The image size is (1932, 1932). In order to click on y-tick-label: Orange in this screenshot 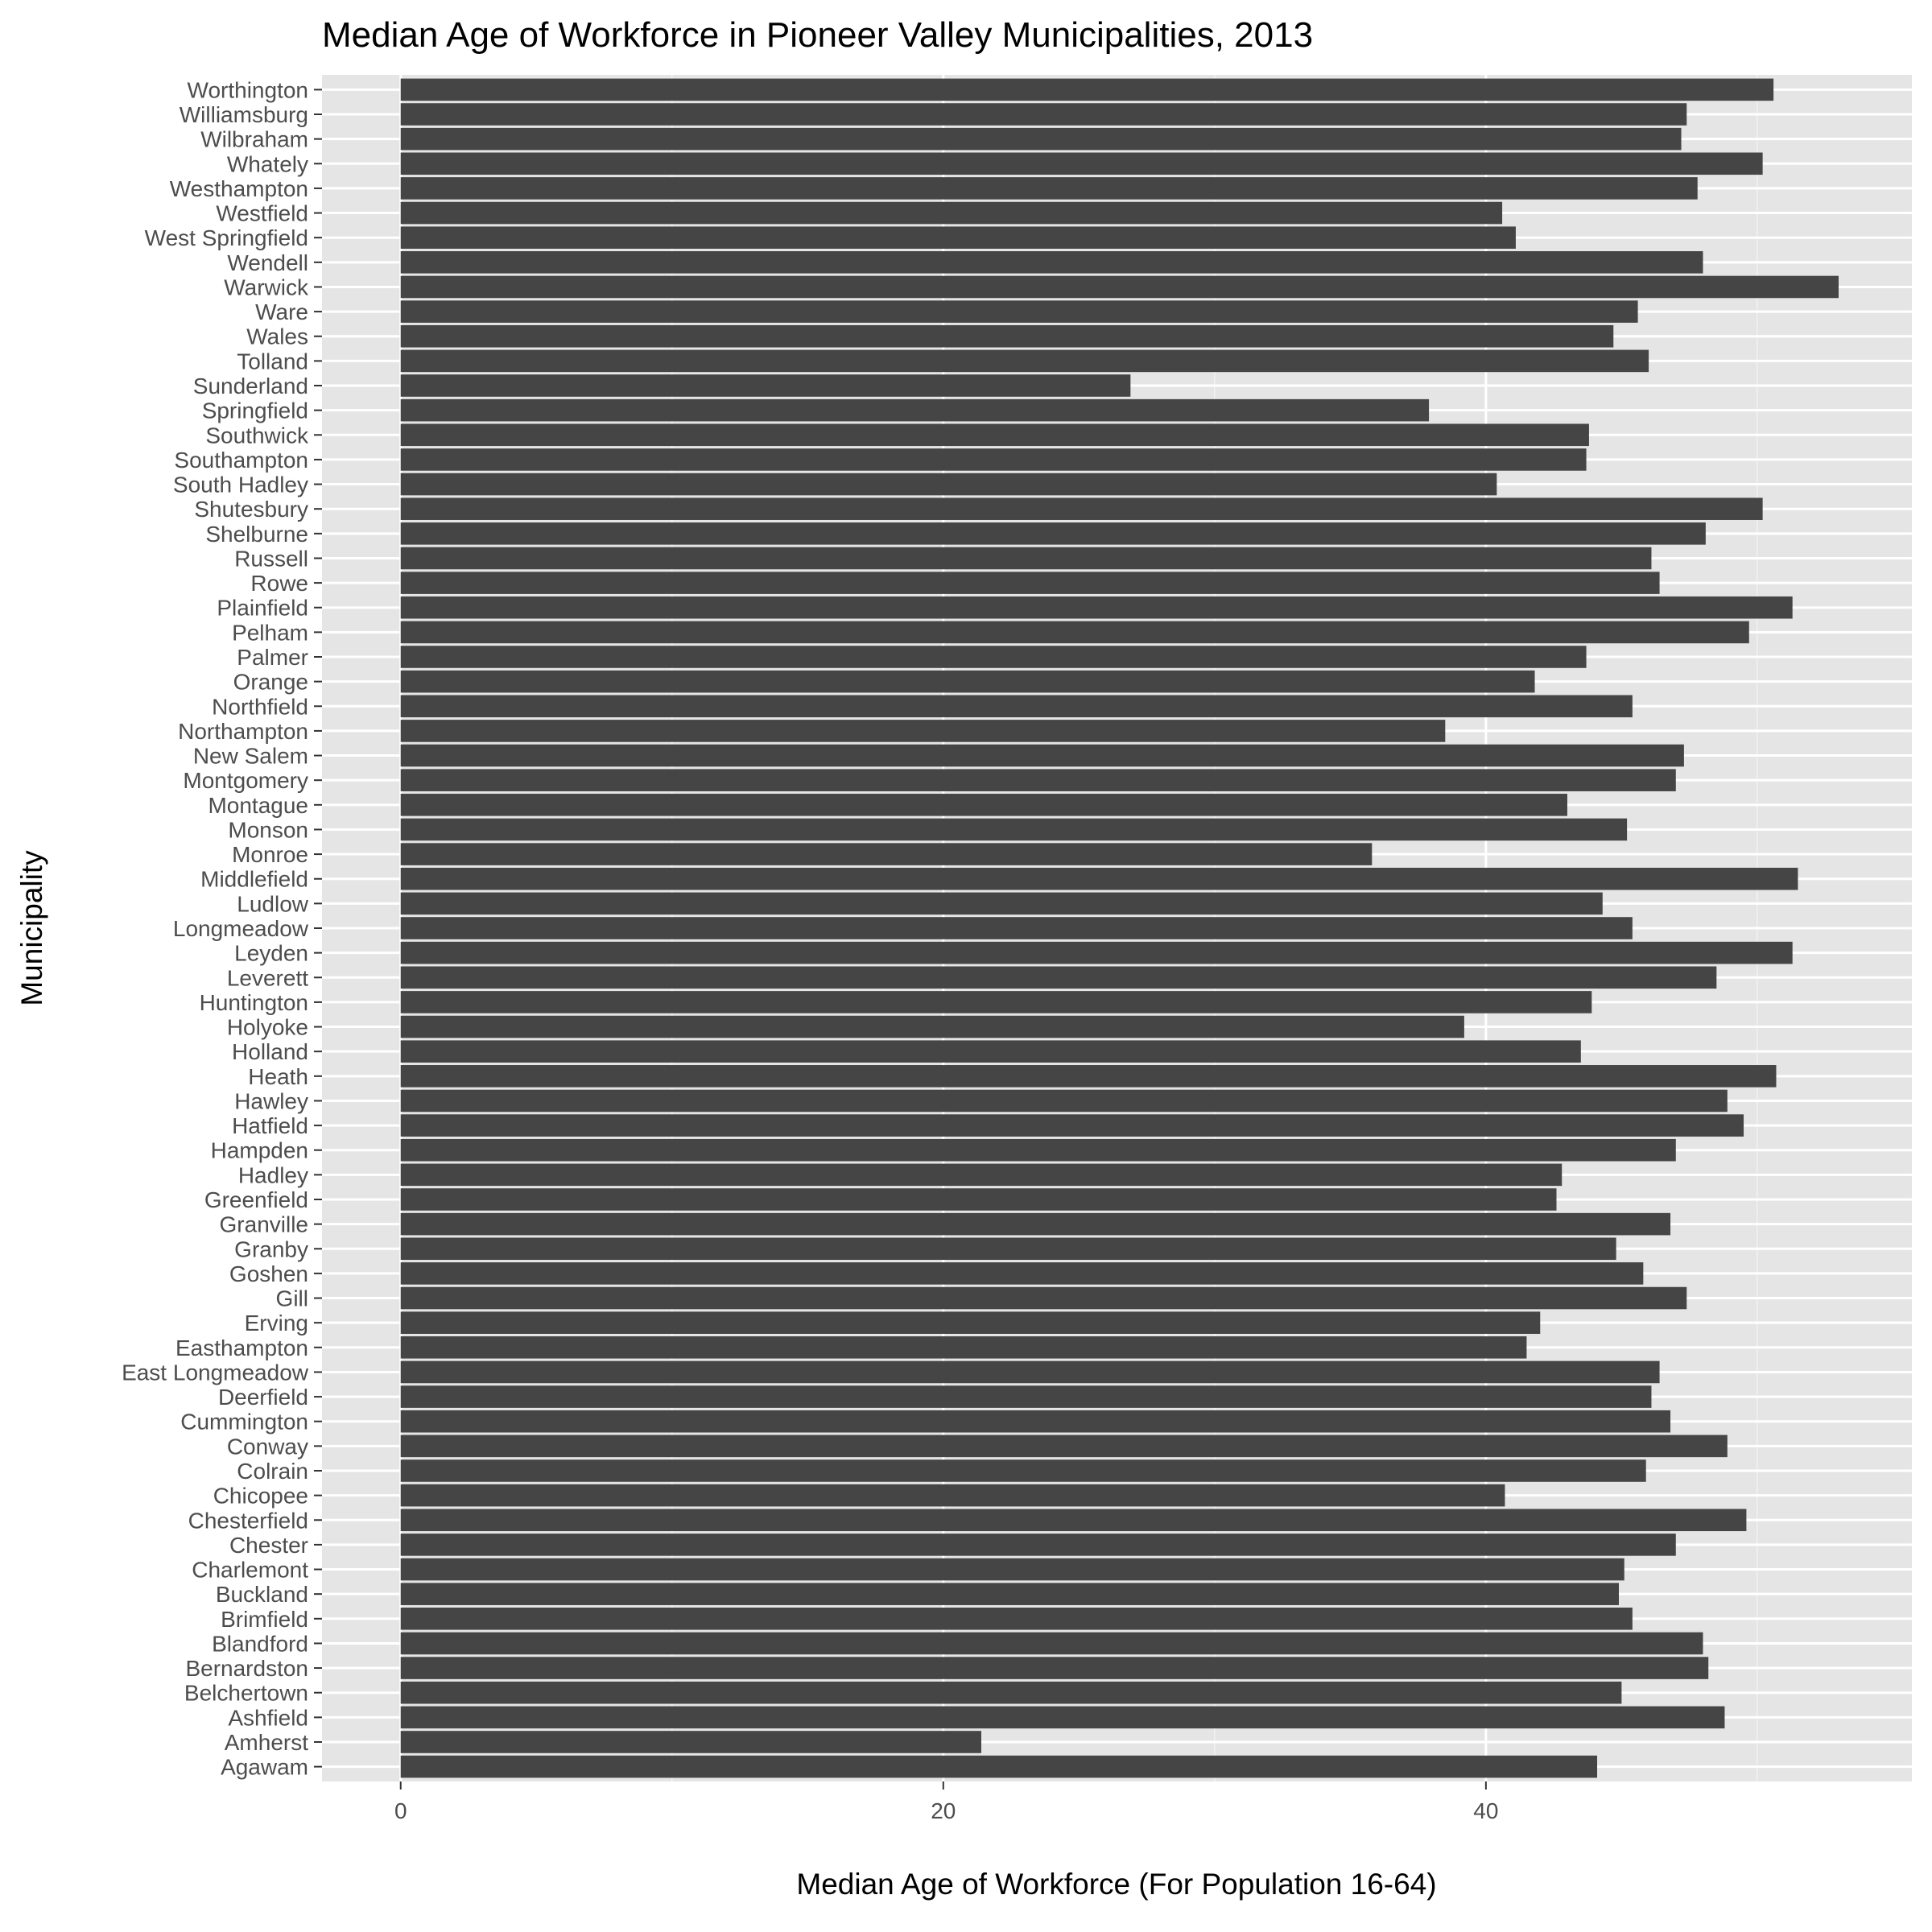, I will do `click(270, 682)`.